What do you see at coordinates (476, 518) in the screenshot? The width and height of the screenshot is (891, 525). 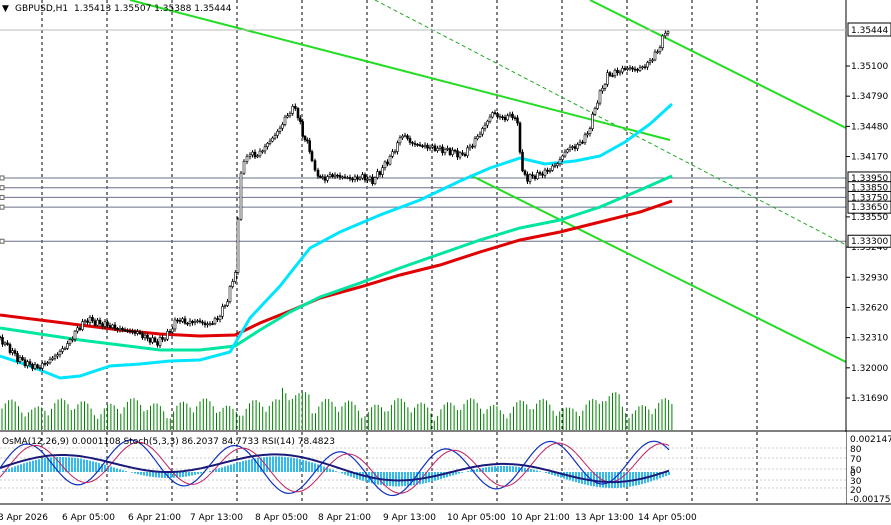 I see `time-label-7: 10 Apr 05:00` at bounding box center [476, 518].